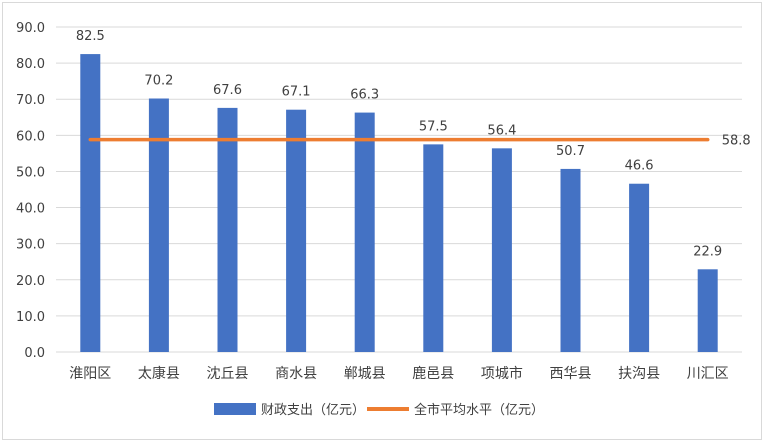 The width and height of the screenshot is (766, 444). I want to click on y-tick-label: 40.0, so click(30, 209).